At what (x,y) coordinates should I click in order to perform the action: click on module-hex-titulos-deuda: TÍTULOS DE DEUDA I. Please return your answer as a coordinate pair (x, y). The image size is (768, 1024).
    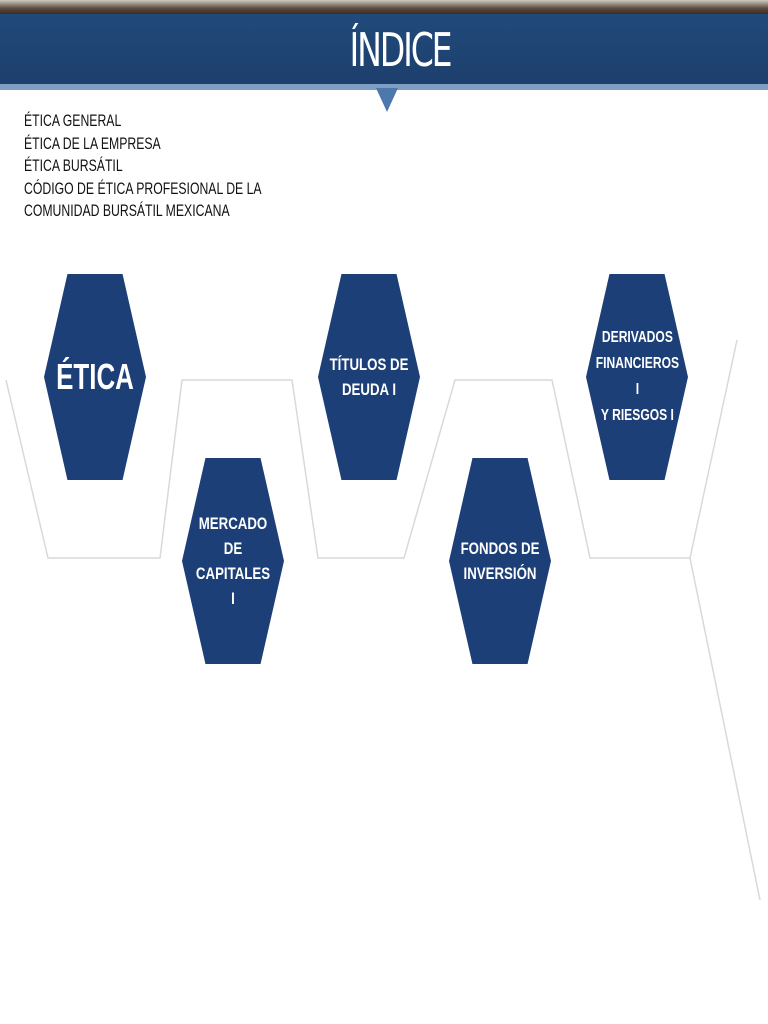
    Looking at the image, I should click on (369, 377).